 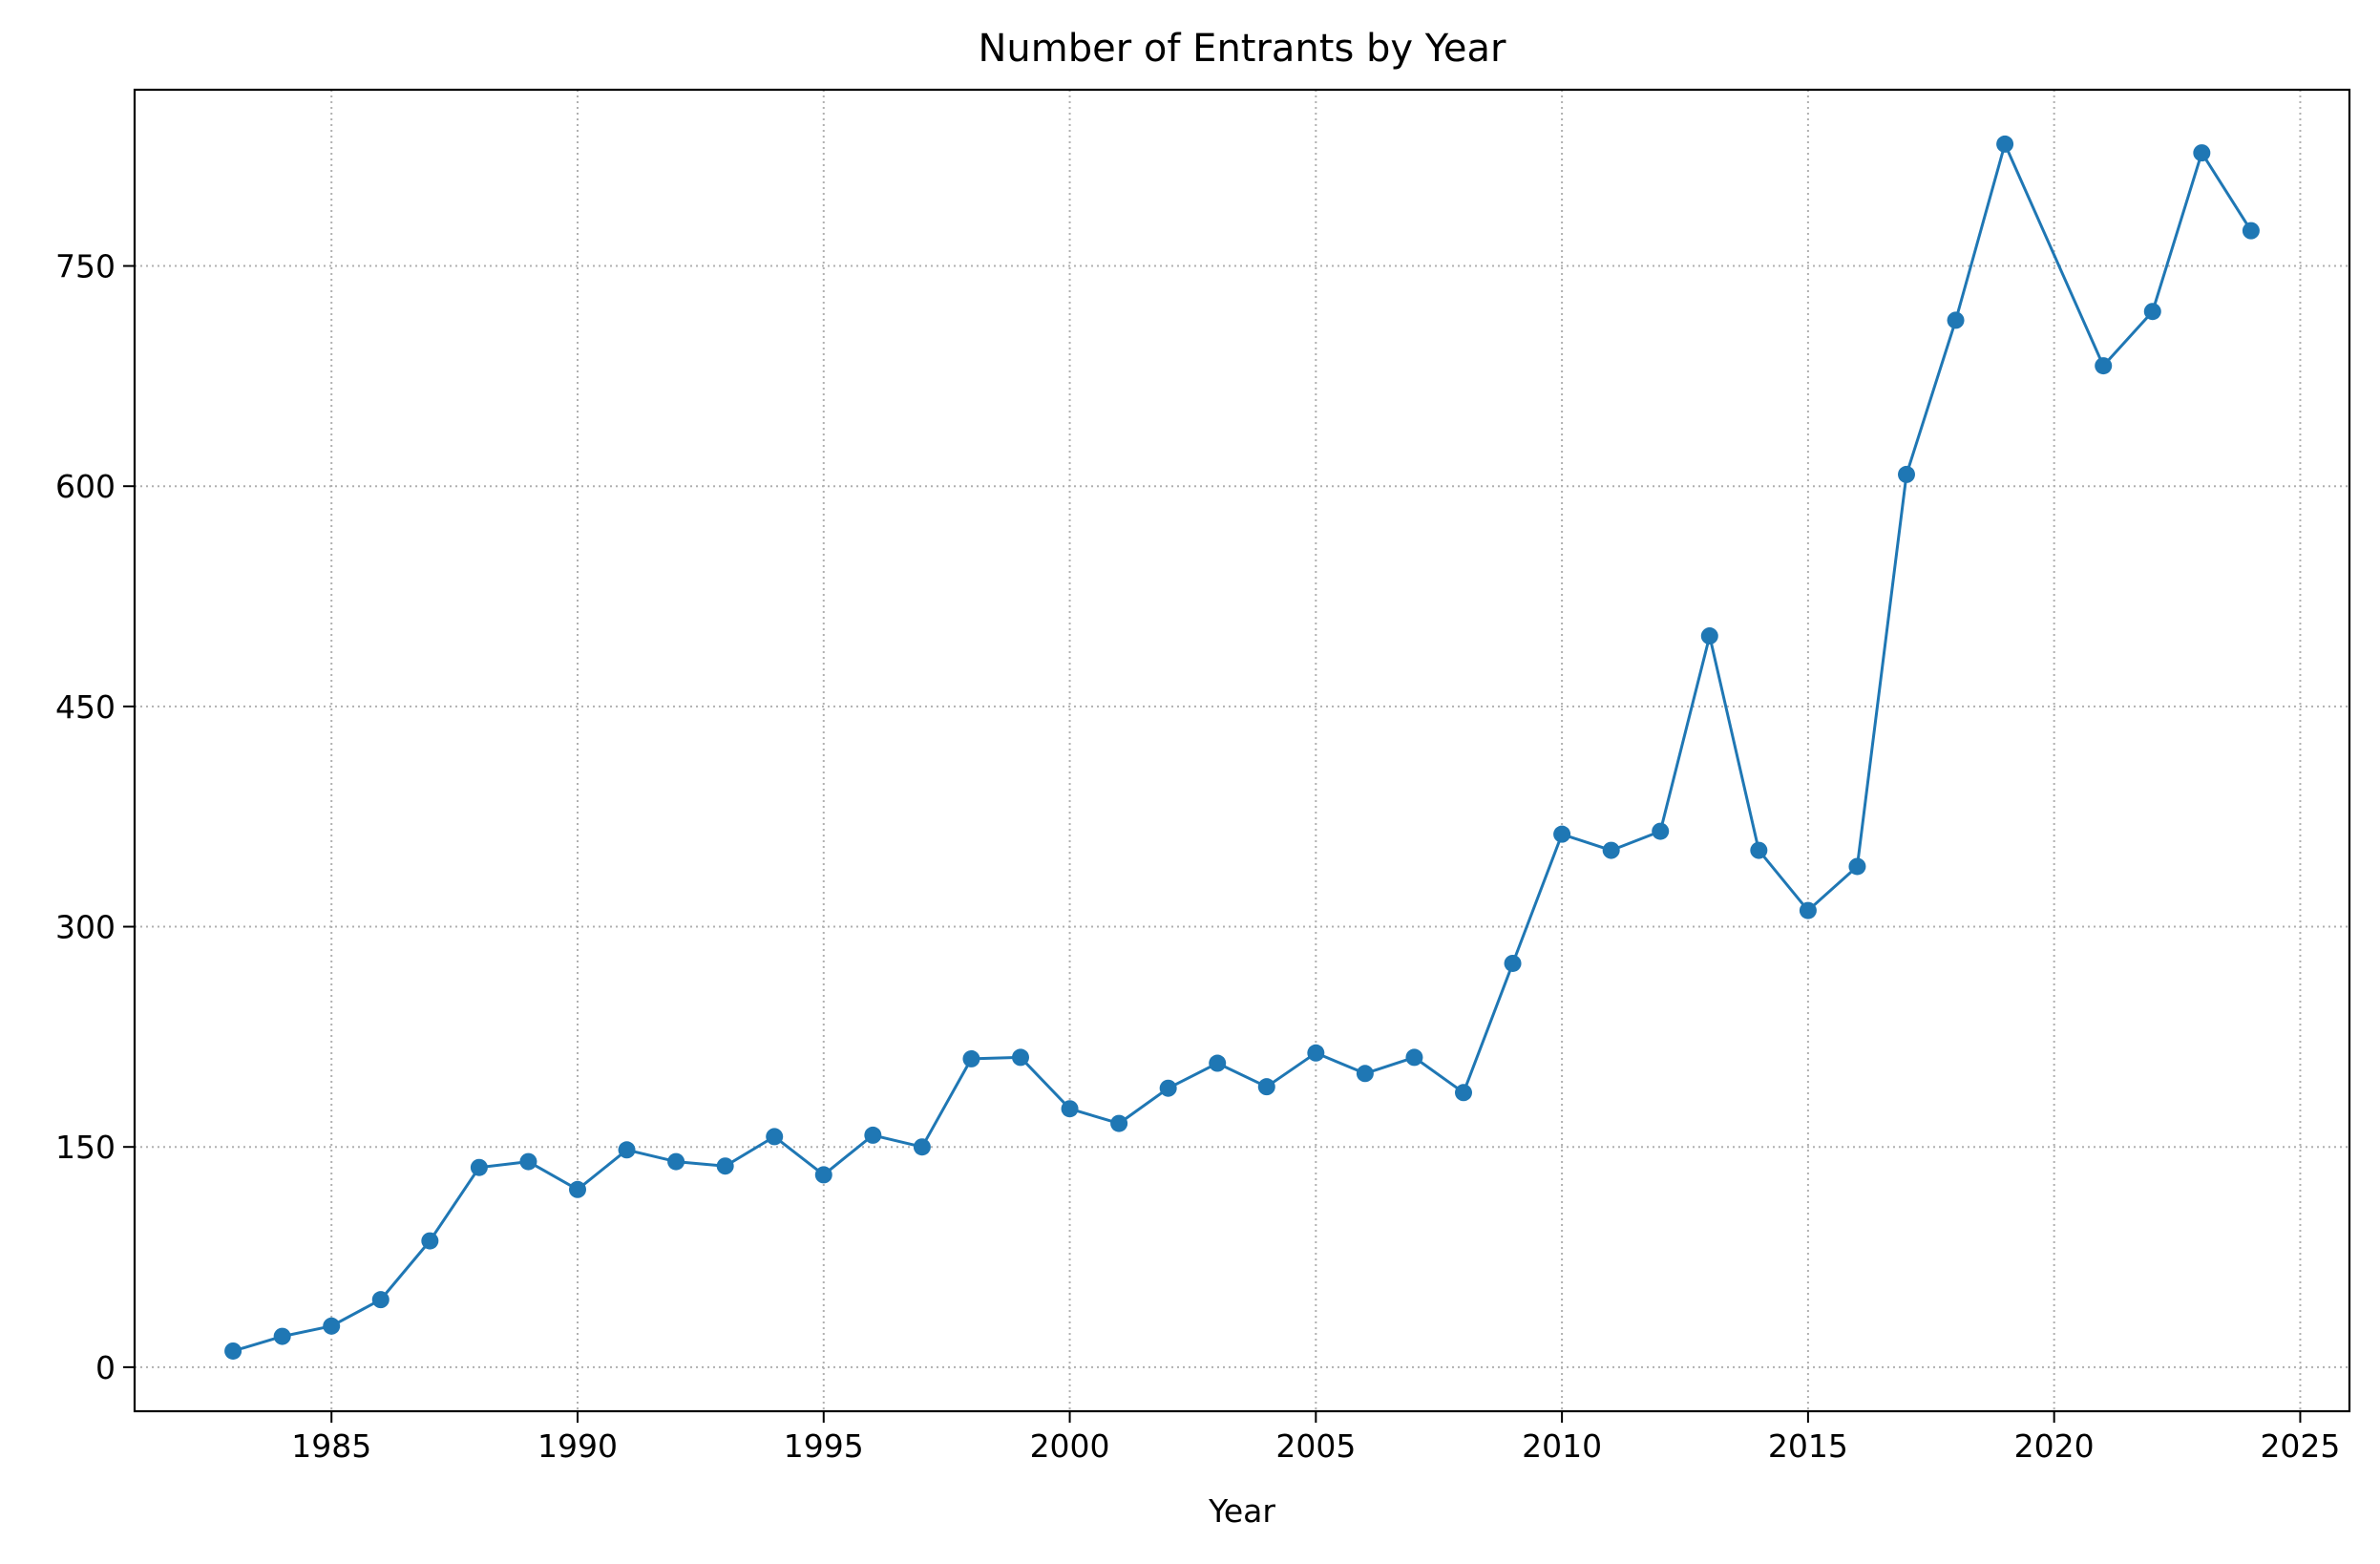 What do you see at coordinates (2054, 1446) in the screenshot?
I see `x-tick-label: 2020` at bounding box center [2054, 1446].